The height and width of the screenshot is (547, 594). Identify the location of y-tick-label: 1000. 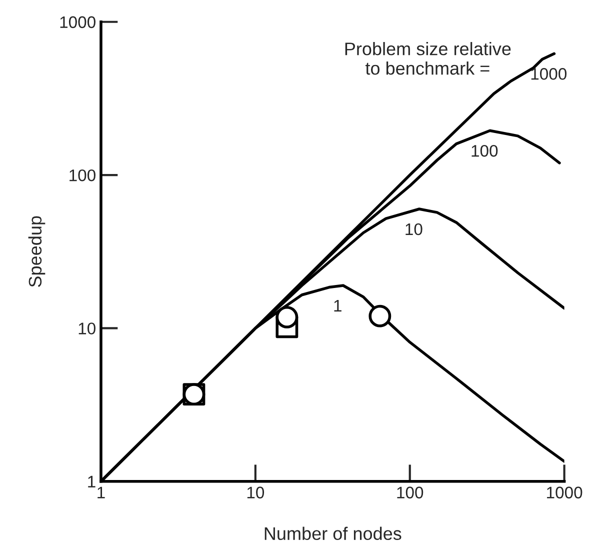
(78, 22).